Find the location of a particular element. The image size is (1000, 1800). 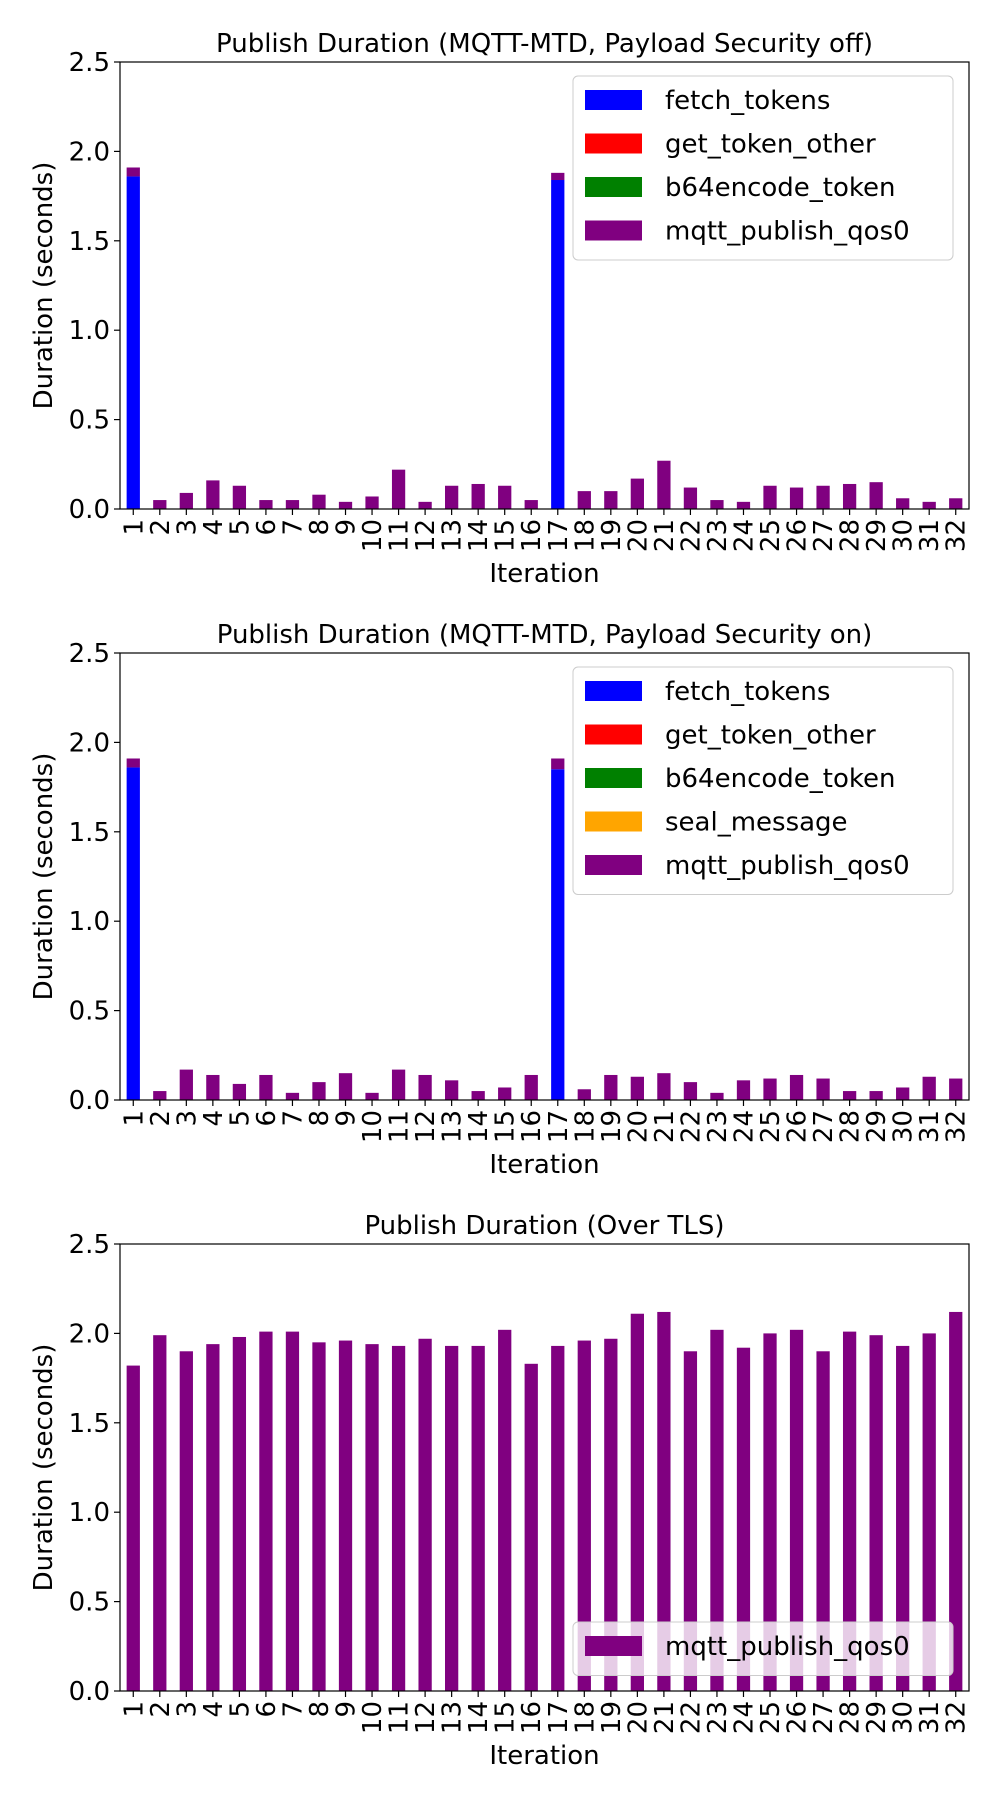

chart-1-xtick-label: 12 is located at coordinates (426, 535).